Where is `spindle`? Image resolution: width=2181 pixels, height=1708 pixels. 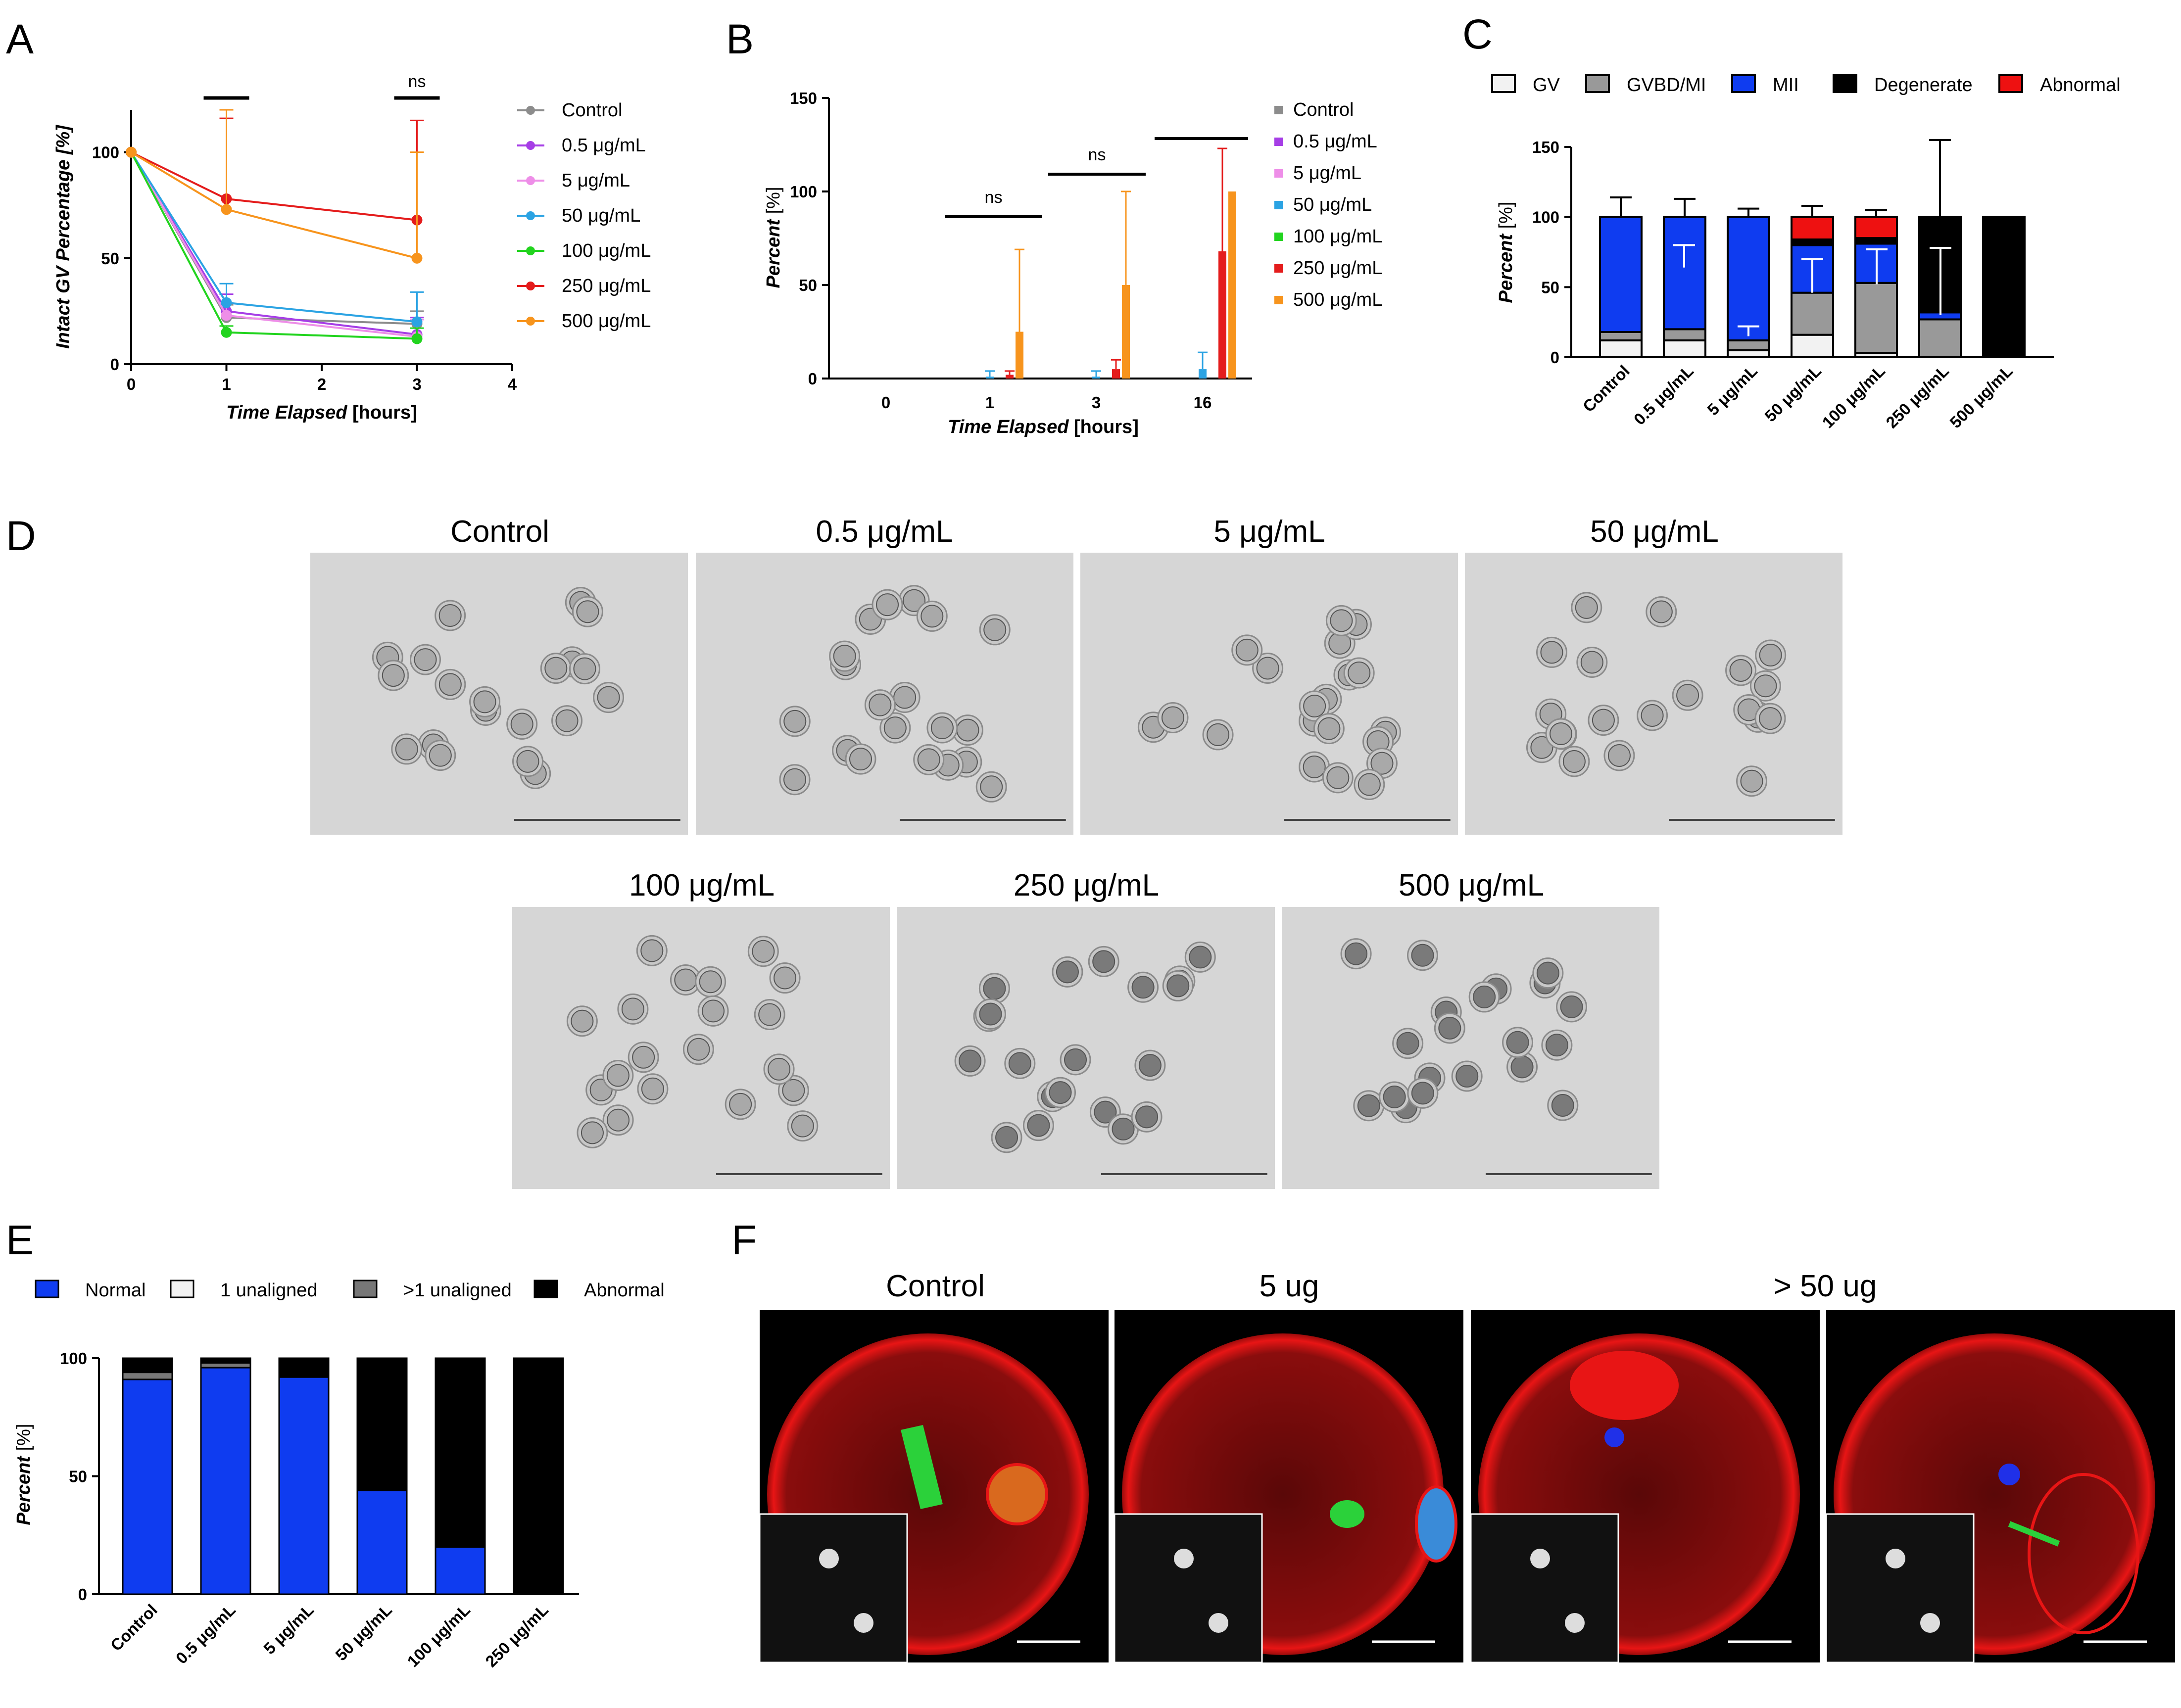 spindle is located at coordinates (922, 1467).